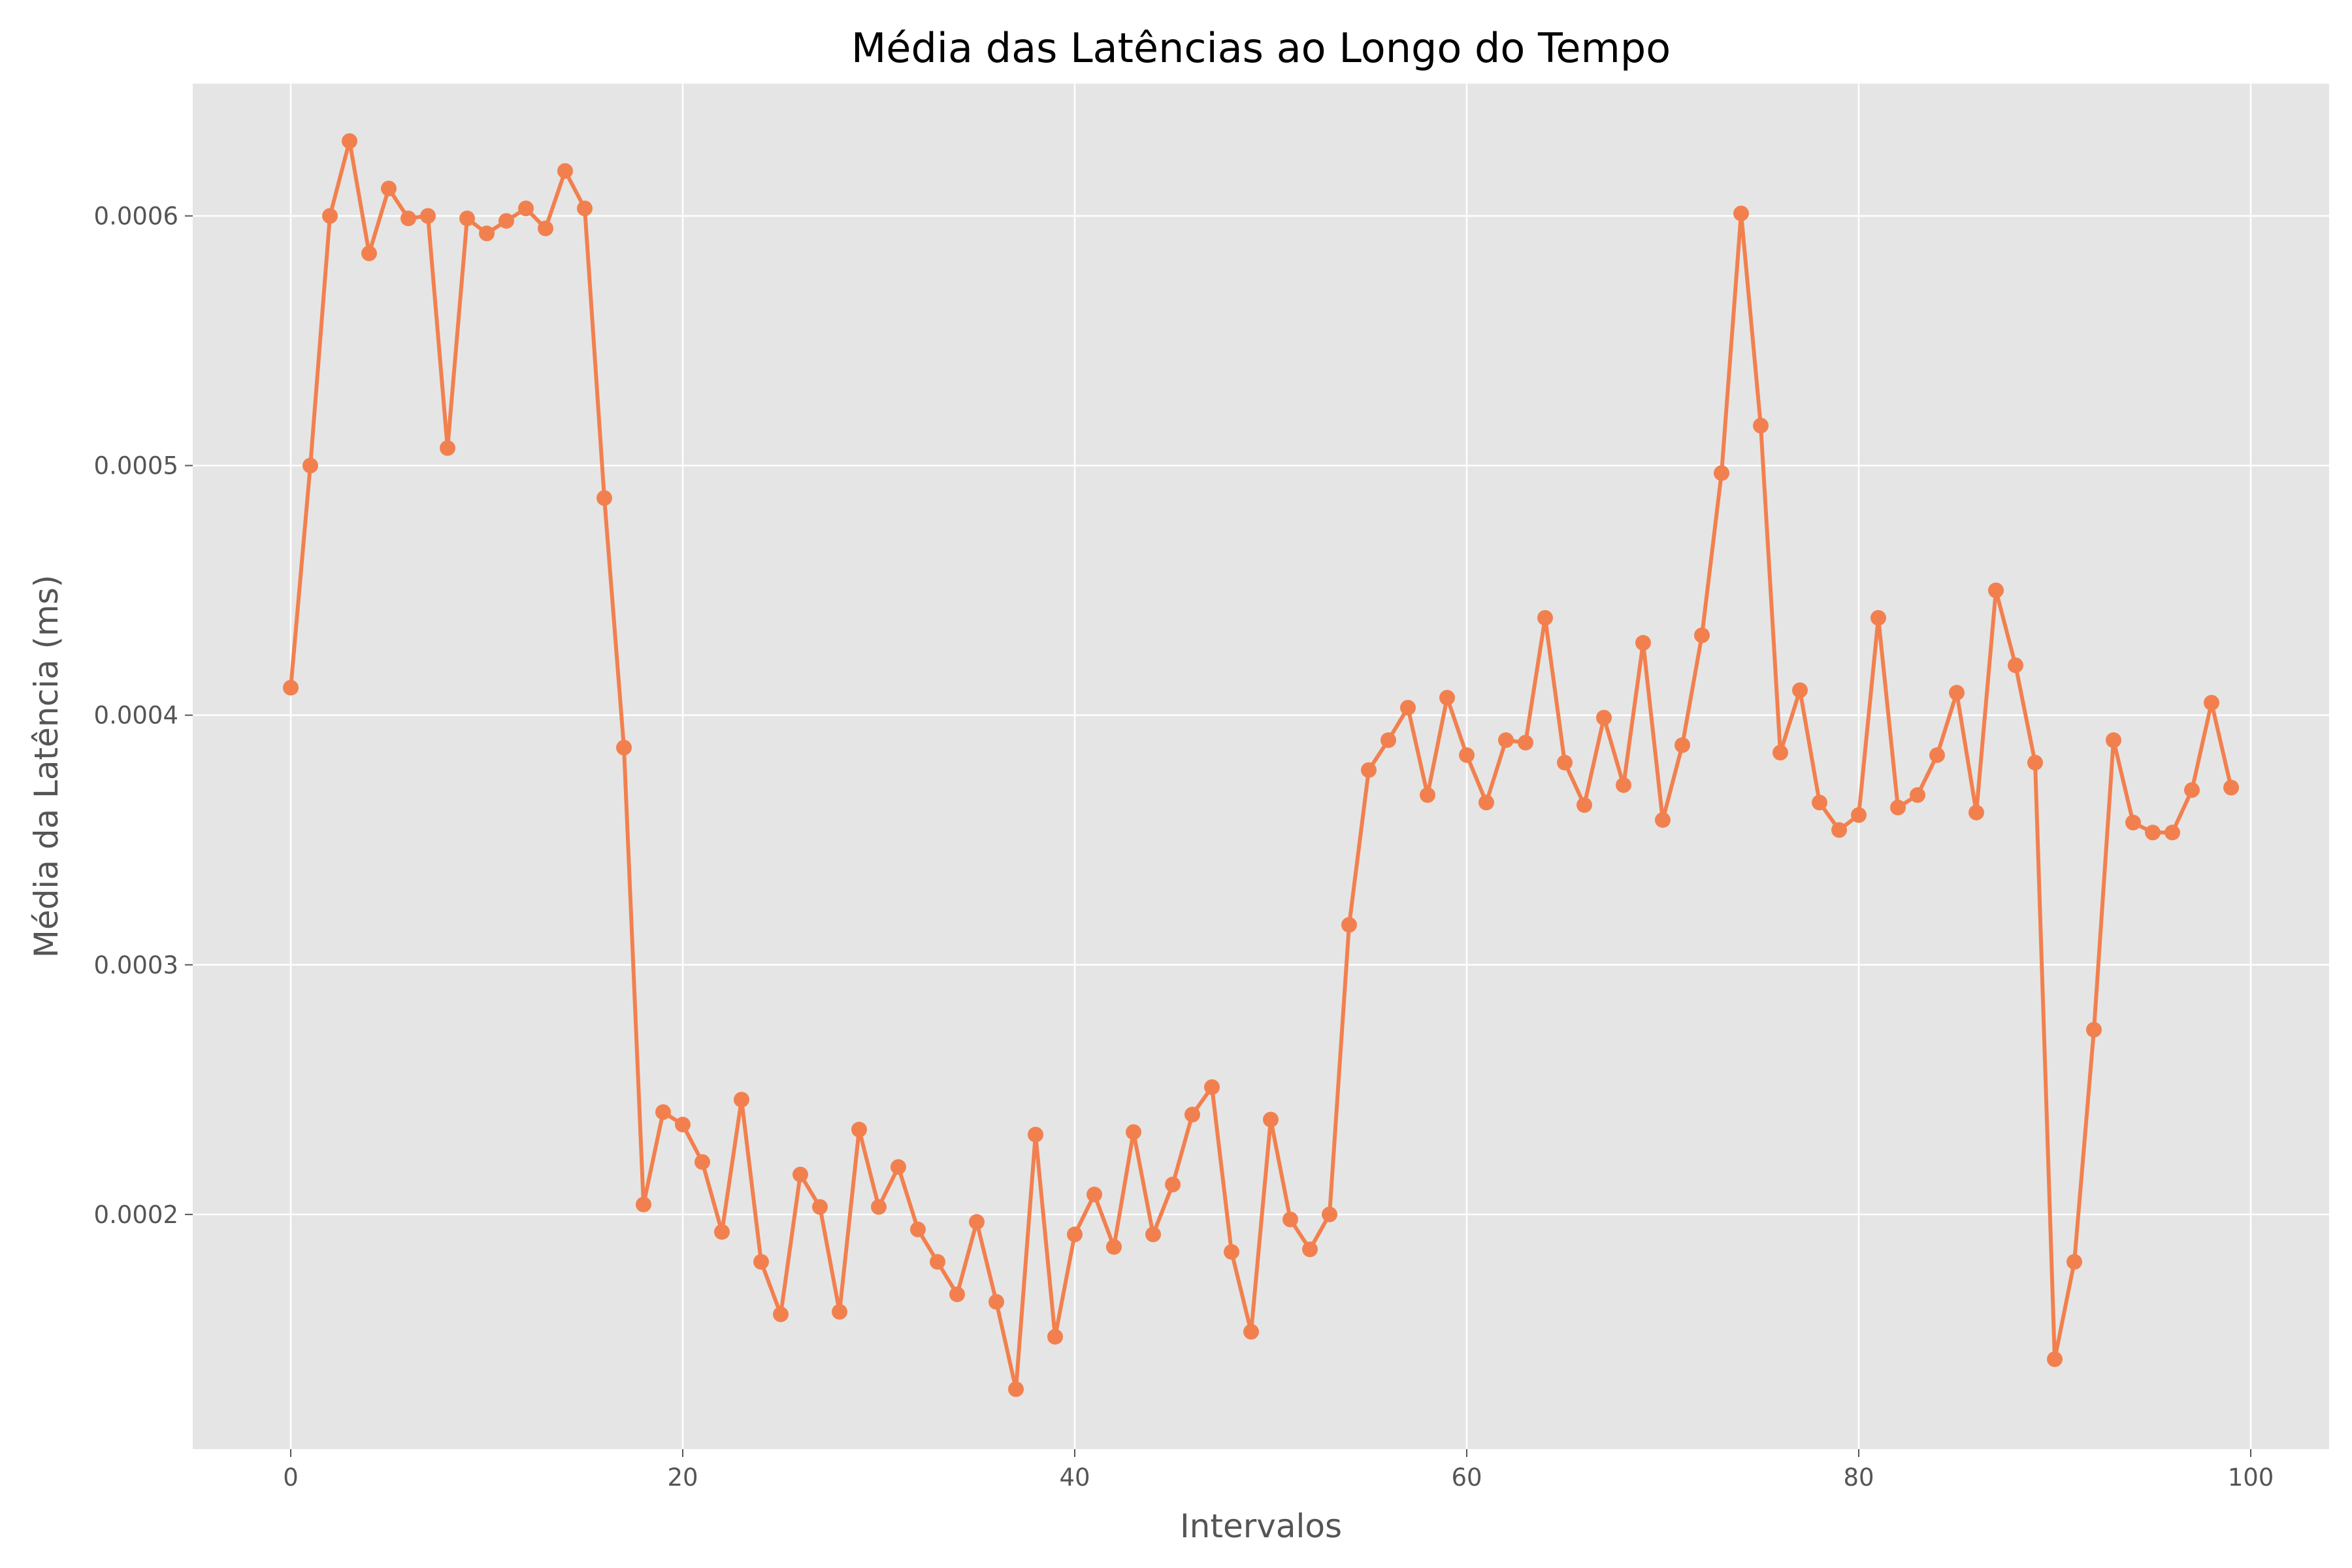 Image resolution: width=2352 pixels, height=1568 pixels. I want to click on x-tick-label: 40, so click(1074, 1477).